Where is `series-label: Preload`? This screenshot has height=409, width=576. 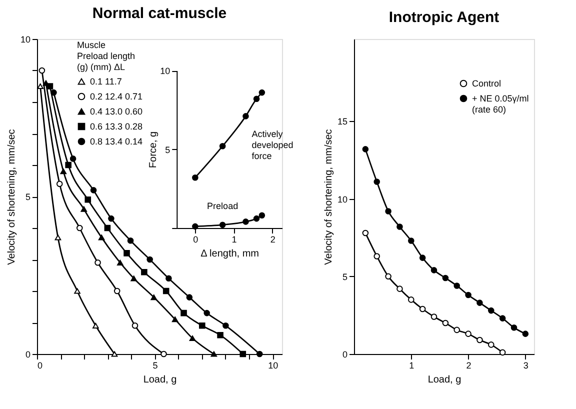
series-label: Preload is located at coordinates (222, 205).